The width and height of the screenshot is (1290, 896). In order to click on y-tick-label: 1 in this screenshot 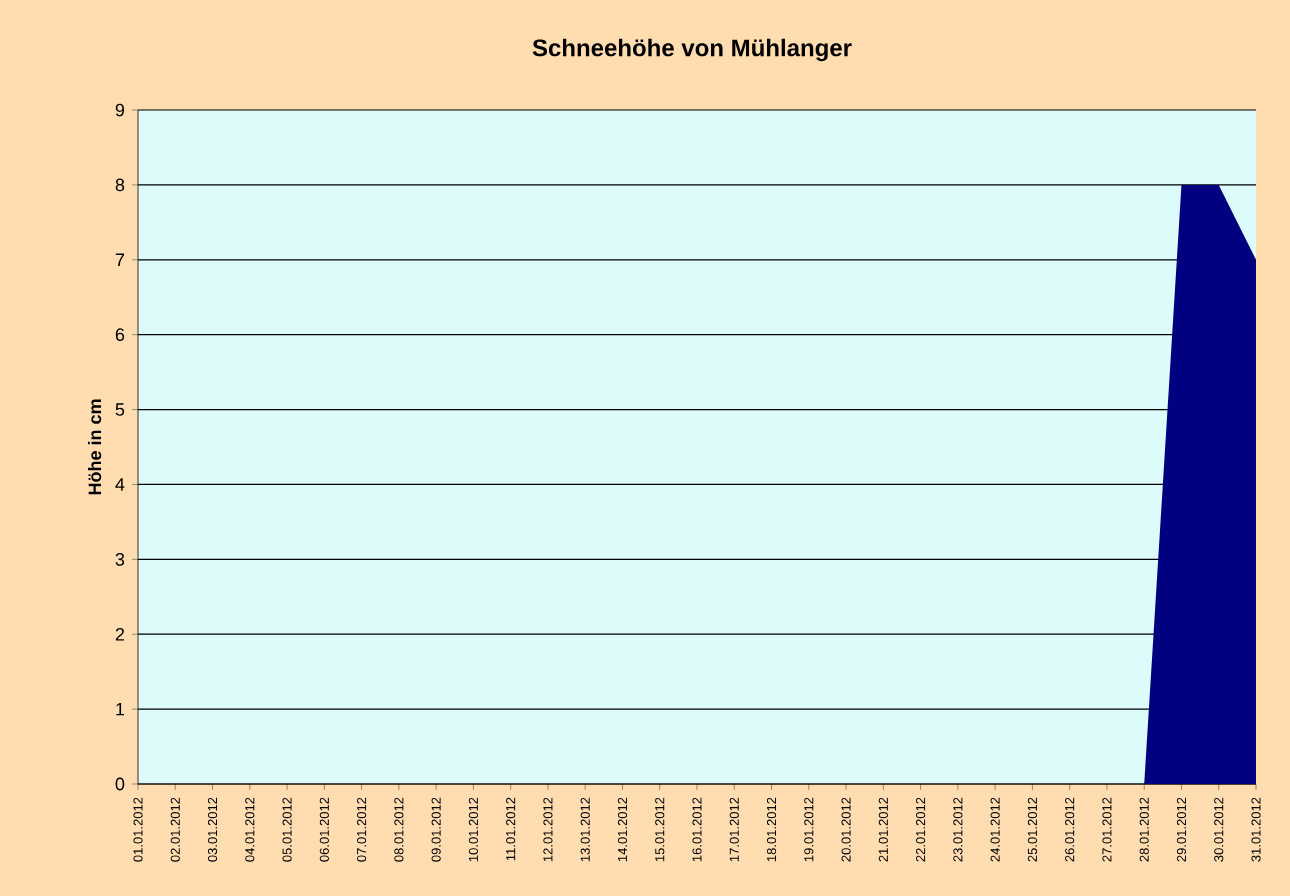, I will do `click(120, 709)`.